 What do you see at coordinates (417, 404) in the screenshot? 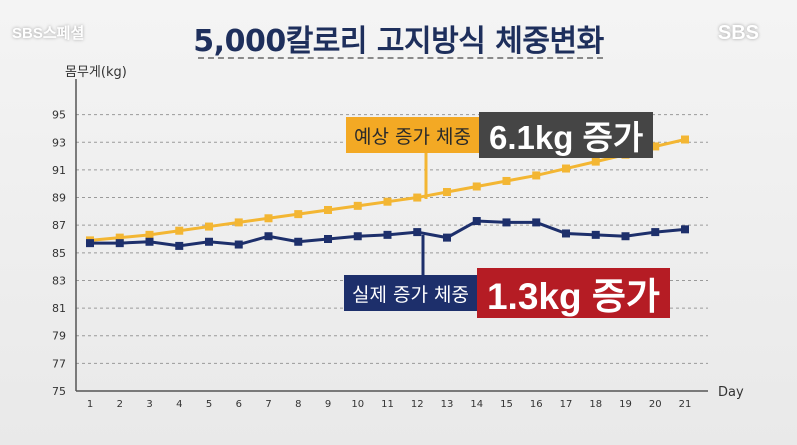
I see `x-tick-label: 12` at bounding box center [417, 404].